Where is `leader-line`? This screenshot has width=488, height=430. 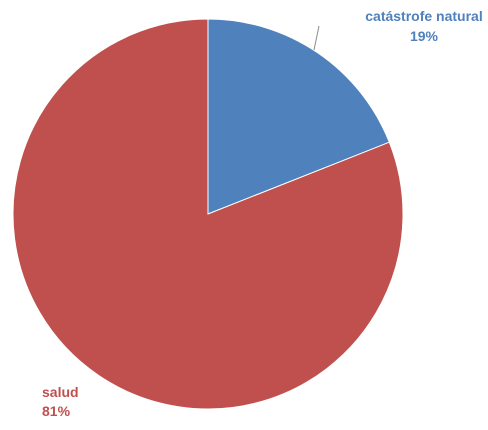
leader-line is located at coordinates (316, 38).